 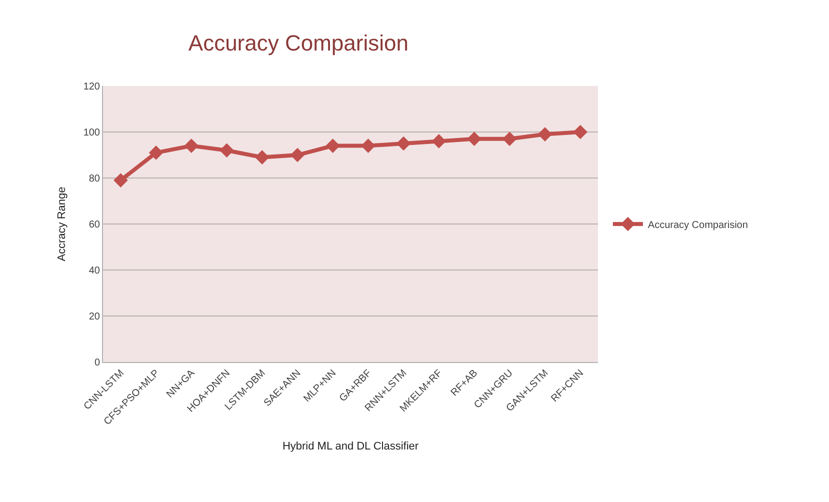 I want to click on y-tick-label: 120, so click(x=91, y=87).